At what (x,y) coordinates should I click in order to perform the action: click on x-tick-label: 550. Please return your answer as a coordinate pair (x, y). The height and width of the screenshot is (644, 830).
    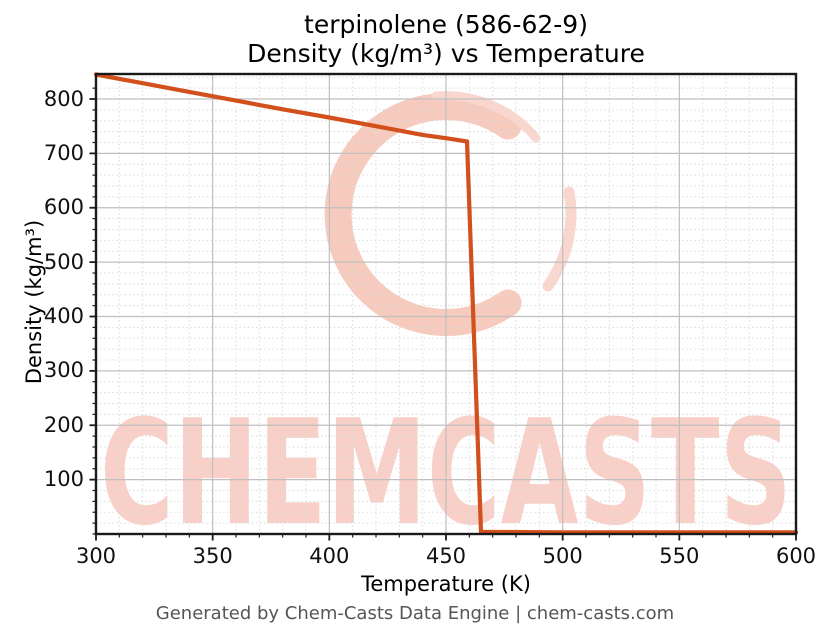
    Looking at the image, I should click on (679, 556).